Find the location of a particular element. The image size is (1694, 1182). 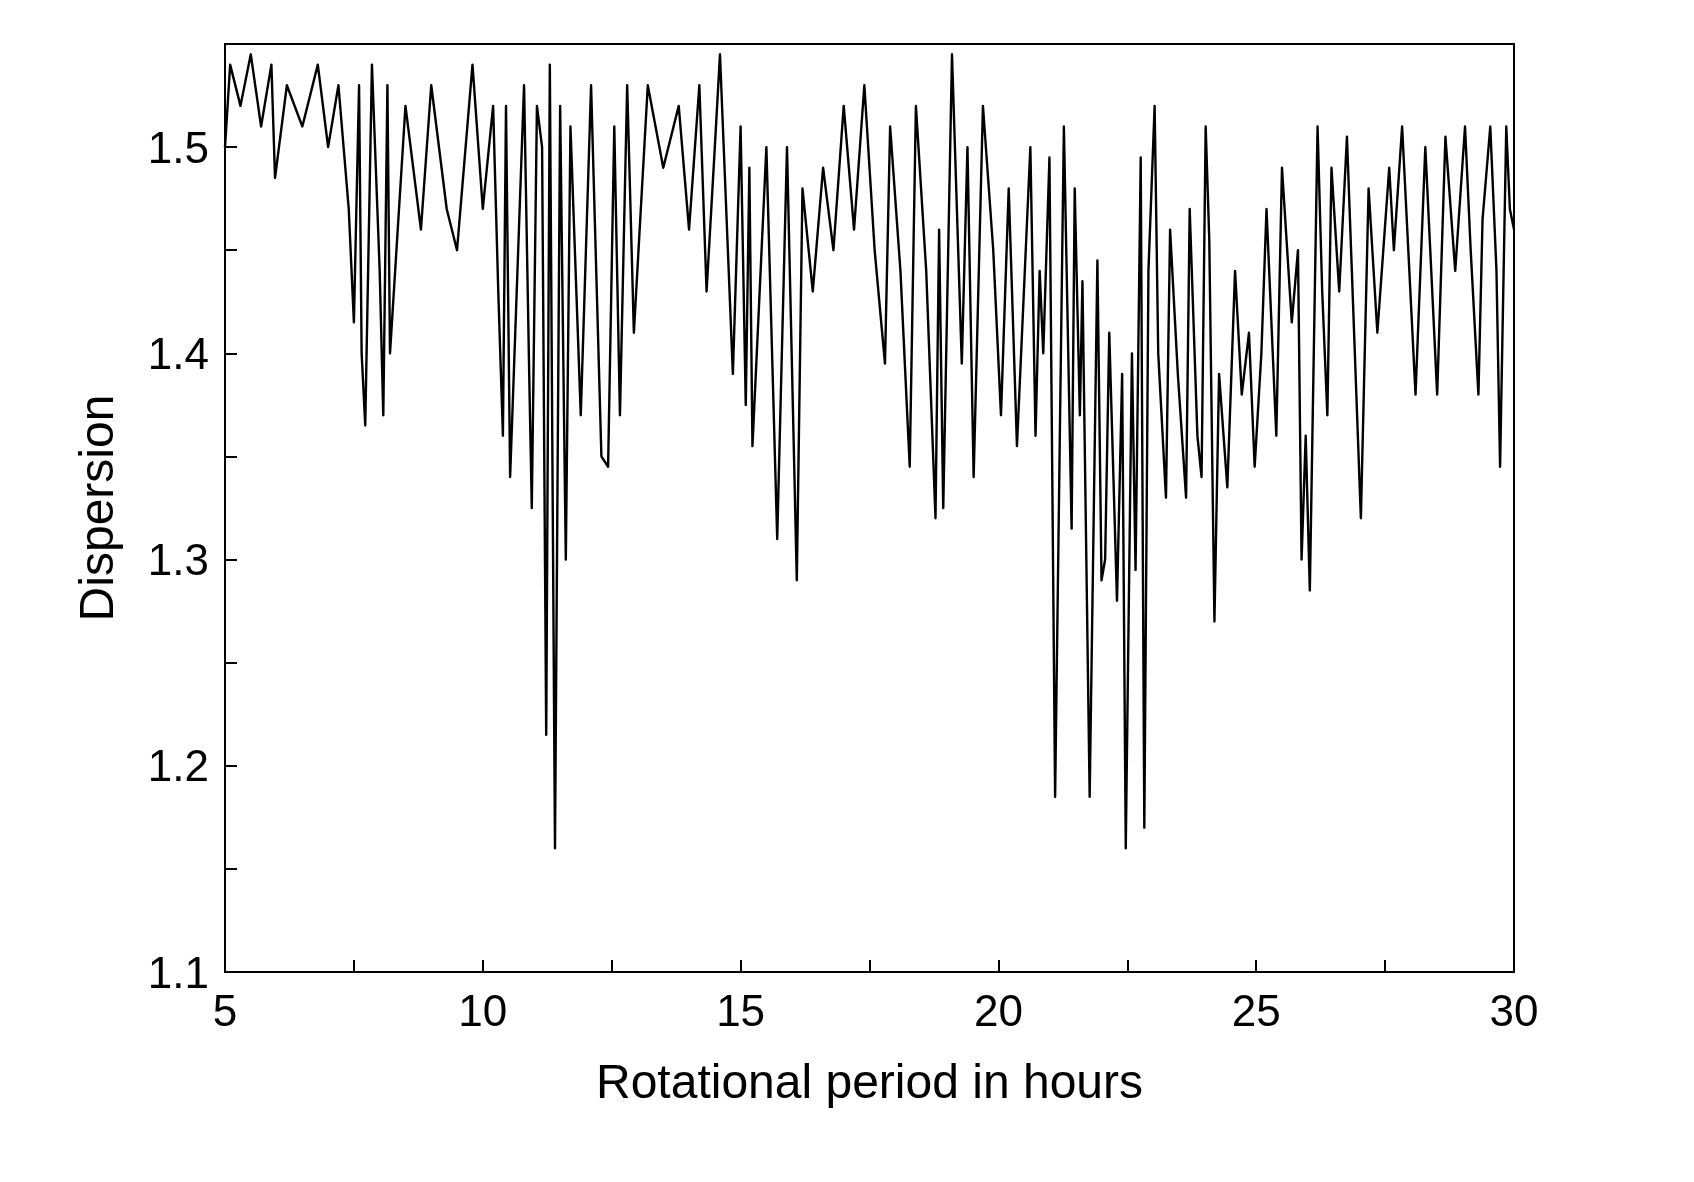

x-tick-label: 15 is located at coordinates (741, 1010).